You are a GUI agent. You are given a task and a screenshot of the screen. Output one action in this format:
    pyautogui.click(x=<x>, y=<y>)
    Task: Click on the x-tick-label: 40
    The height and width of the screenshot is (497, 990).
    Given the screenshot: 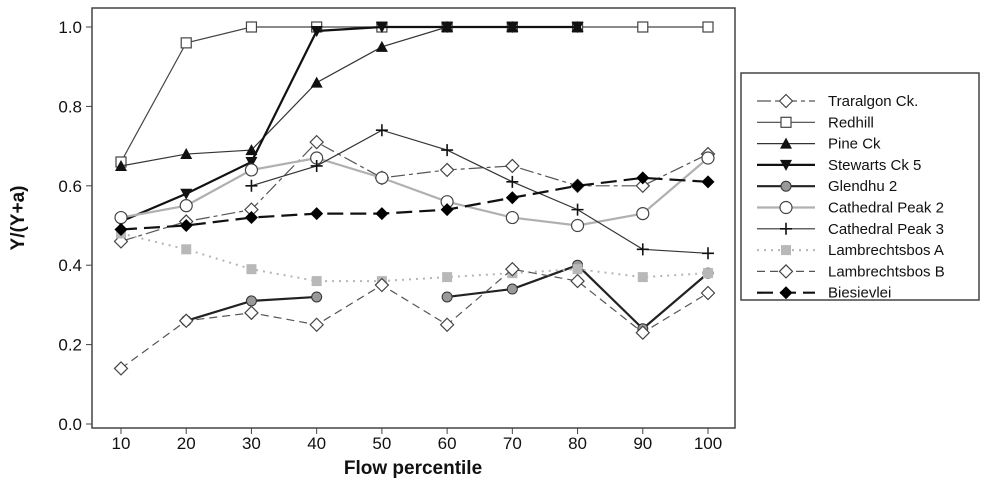 What is the action you would take?
    pyautogui.click(x=316, y=443)
    